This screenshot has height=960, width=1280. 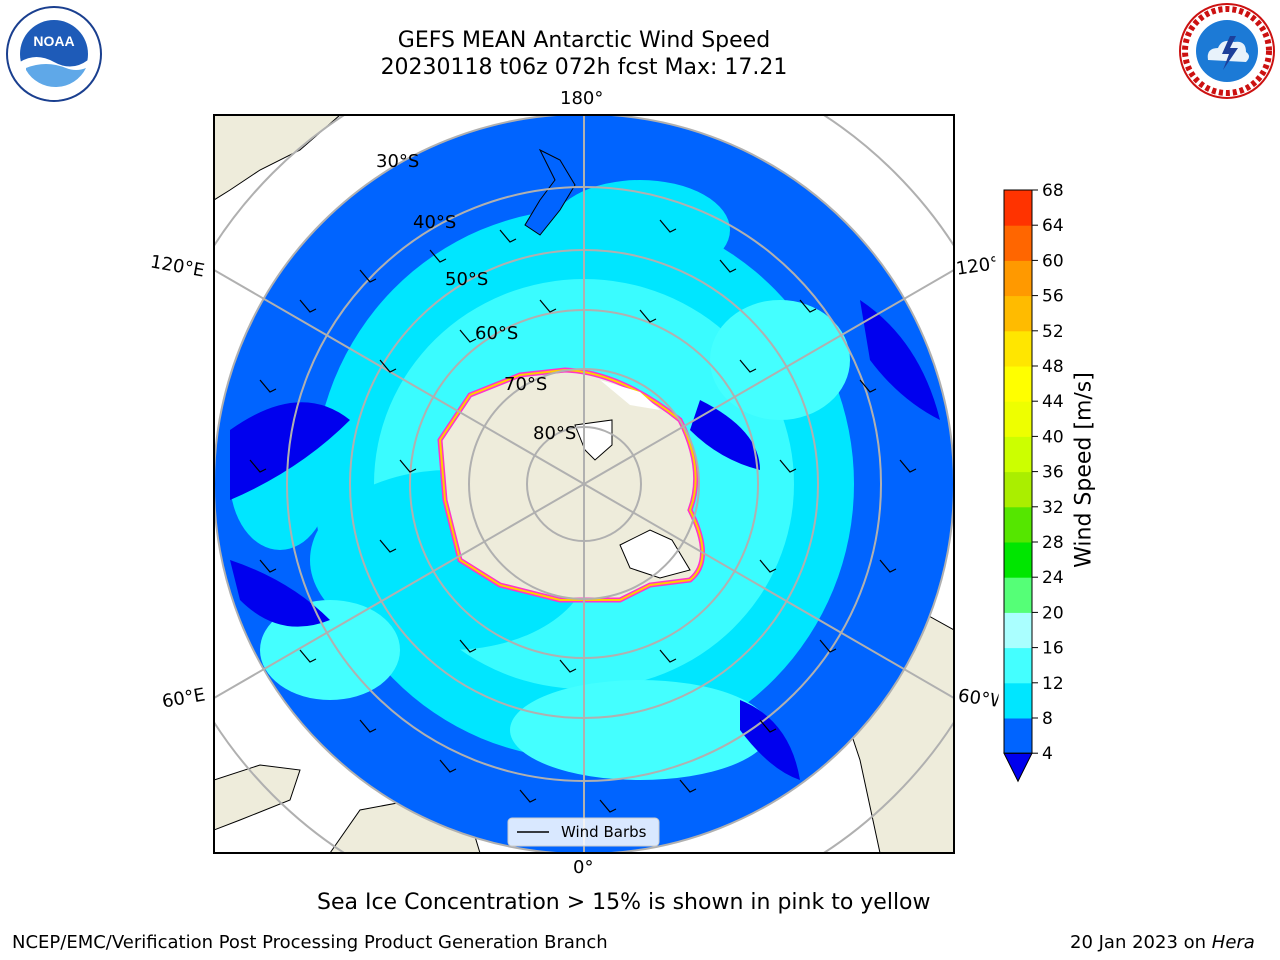 I want to click on lat-label-70s: 70°S, so click(x=526, y=384).